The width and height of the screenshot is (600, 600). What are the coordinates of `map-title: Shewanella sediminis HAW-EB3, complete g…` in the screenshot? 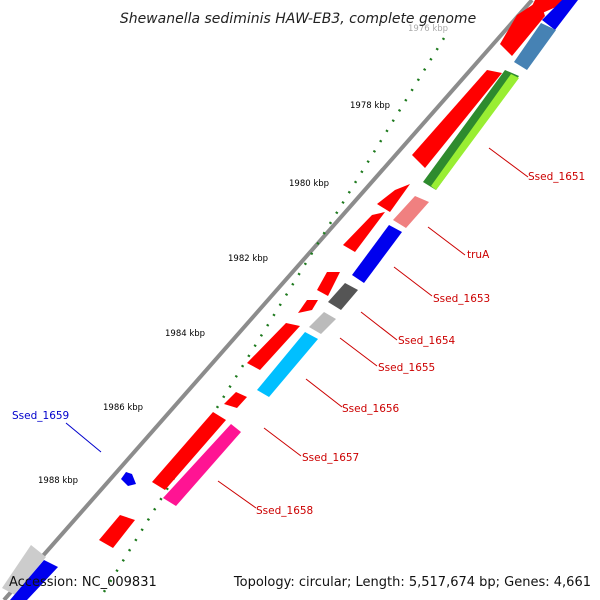 It's located at (298, 19).